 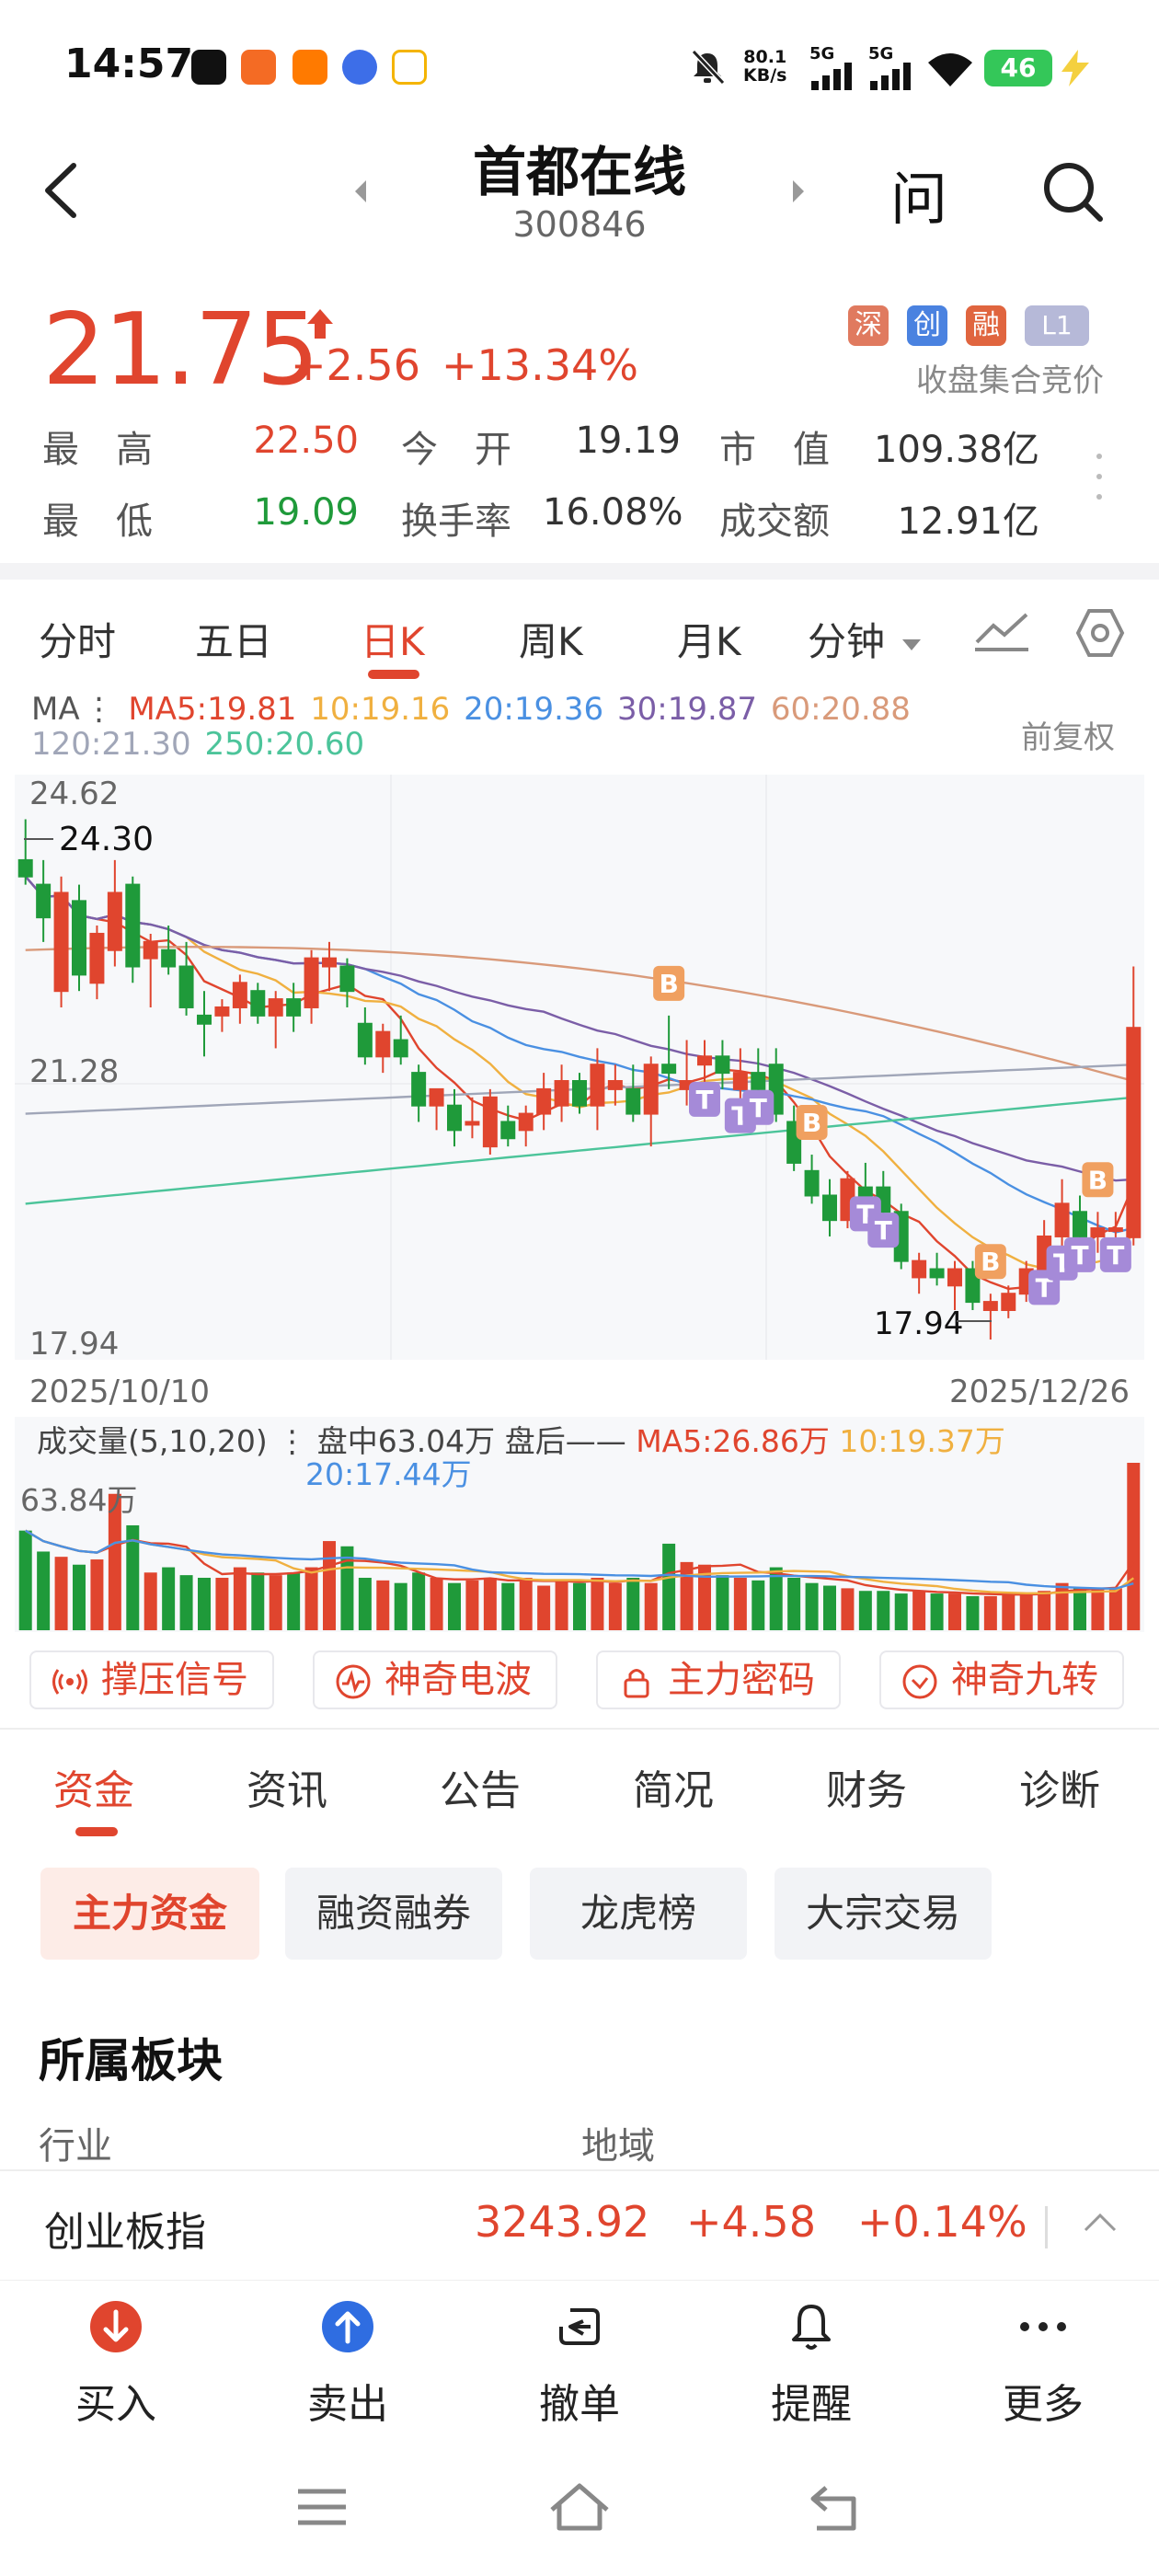 I want to click on chip-block-trade: 大宗交易, so click(x=883, y=1914).